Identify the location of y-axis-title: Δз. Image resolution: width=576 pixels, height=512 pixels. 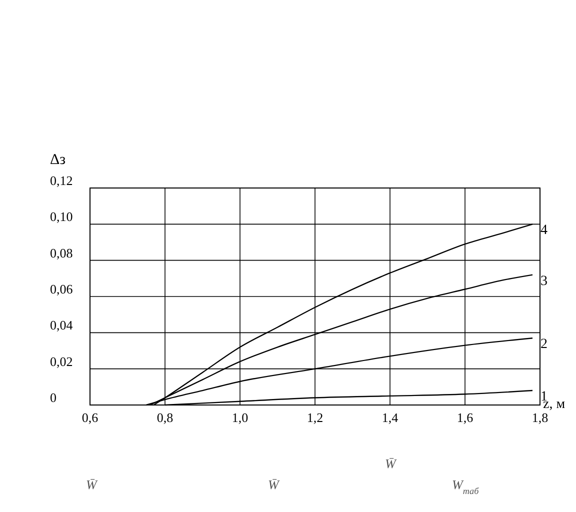
(58, 160).